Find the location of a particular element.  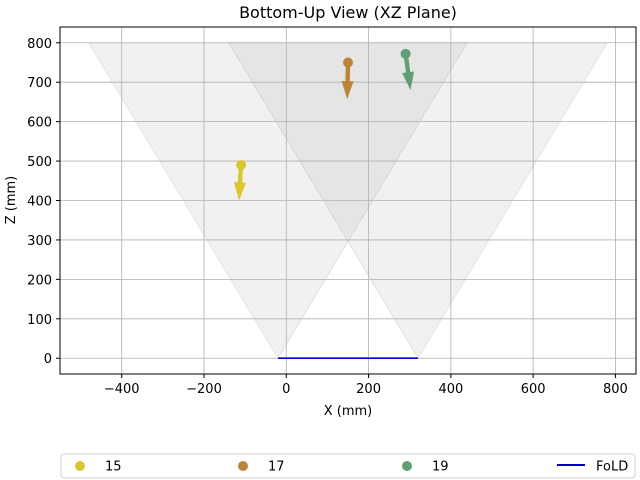

x-tick-label: 800 is located at coordinates (615, 389).